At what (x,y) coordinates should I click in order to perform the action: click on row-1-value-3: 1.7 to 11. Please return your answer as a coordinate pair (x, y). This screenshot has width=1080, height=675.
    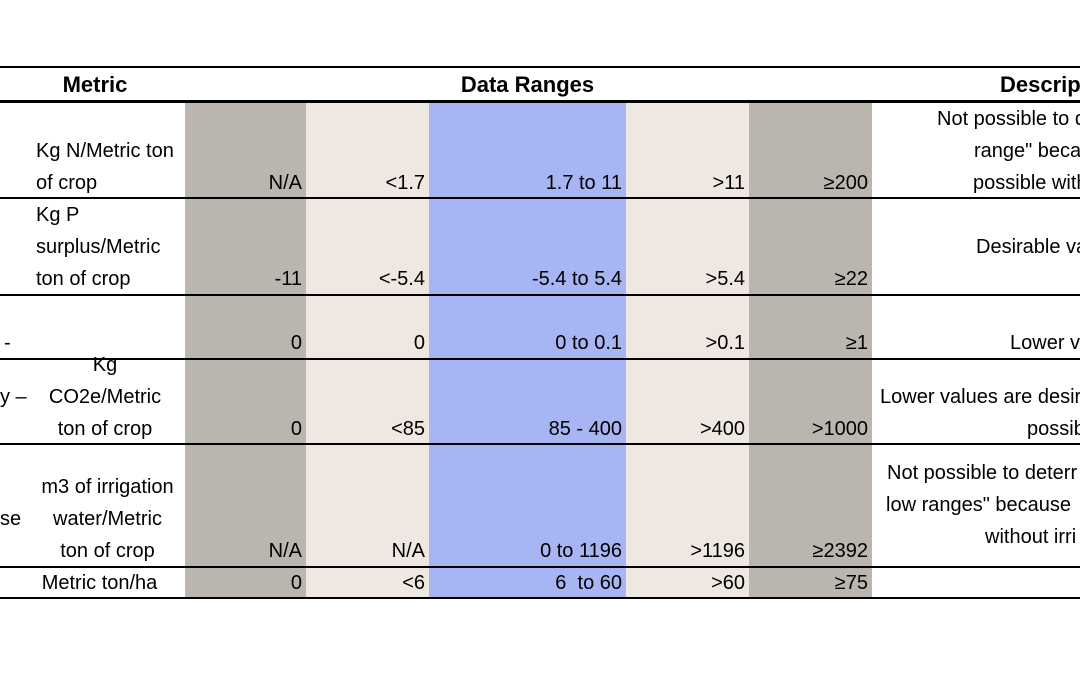
    Looking at the image, I should click on (583, 183).